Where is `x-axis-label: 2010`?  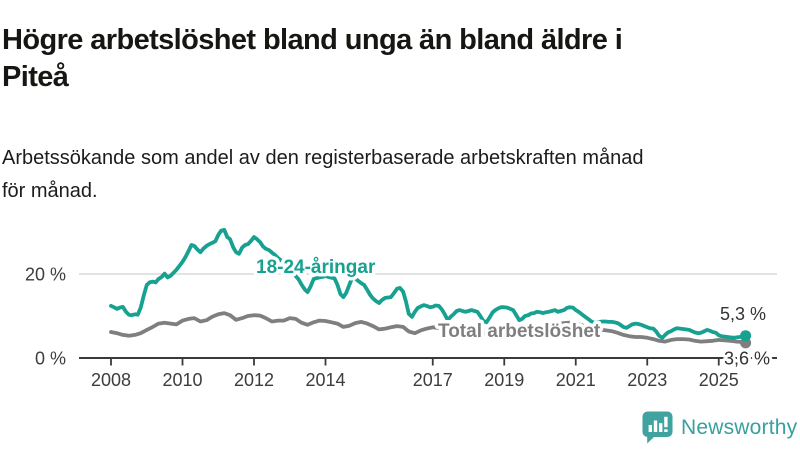 x-axis-label: 2010 is located at coordinates (182, 380).